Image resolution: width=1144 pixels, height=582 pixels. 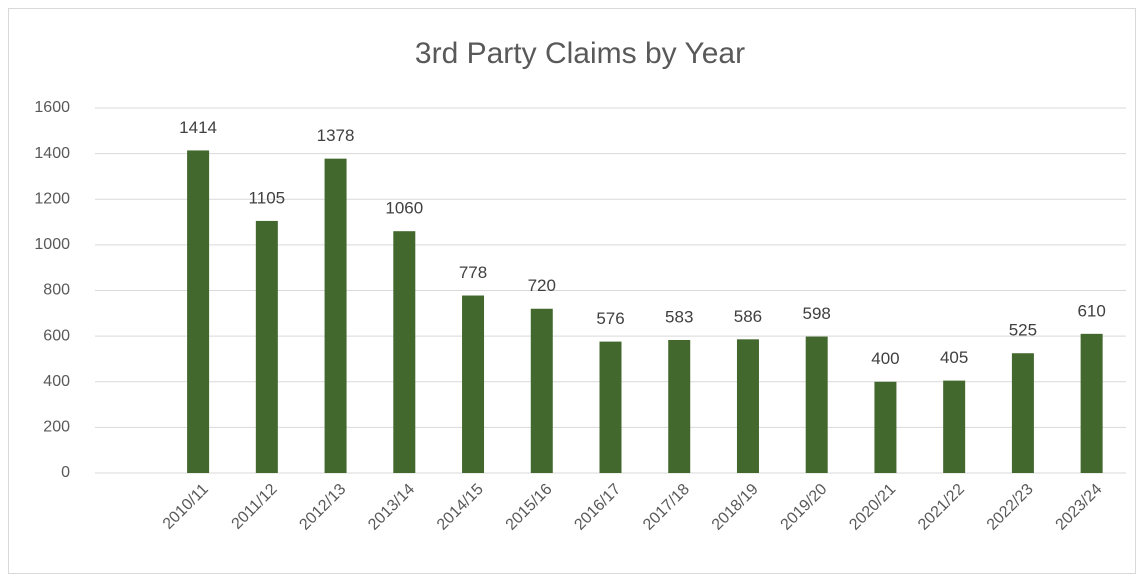 I want to click on y-tick-label: 800, so click(x=56, y=290).